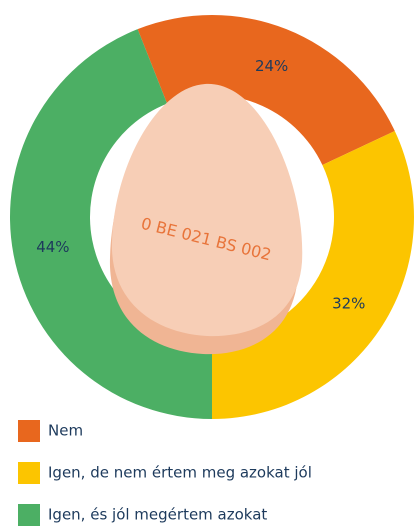 This screenshot has width=414, height=530. What do you see at coordinates (180, 473) in the screenshot?
I see `legend-label: Igen, de nem értem meg azokat jól` at bounding box center [180, 473].